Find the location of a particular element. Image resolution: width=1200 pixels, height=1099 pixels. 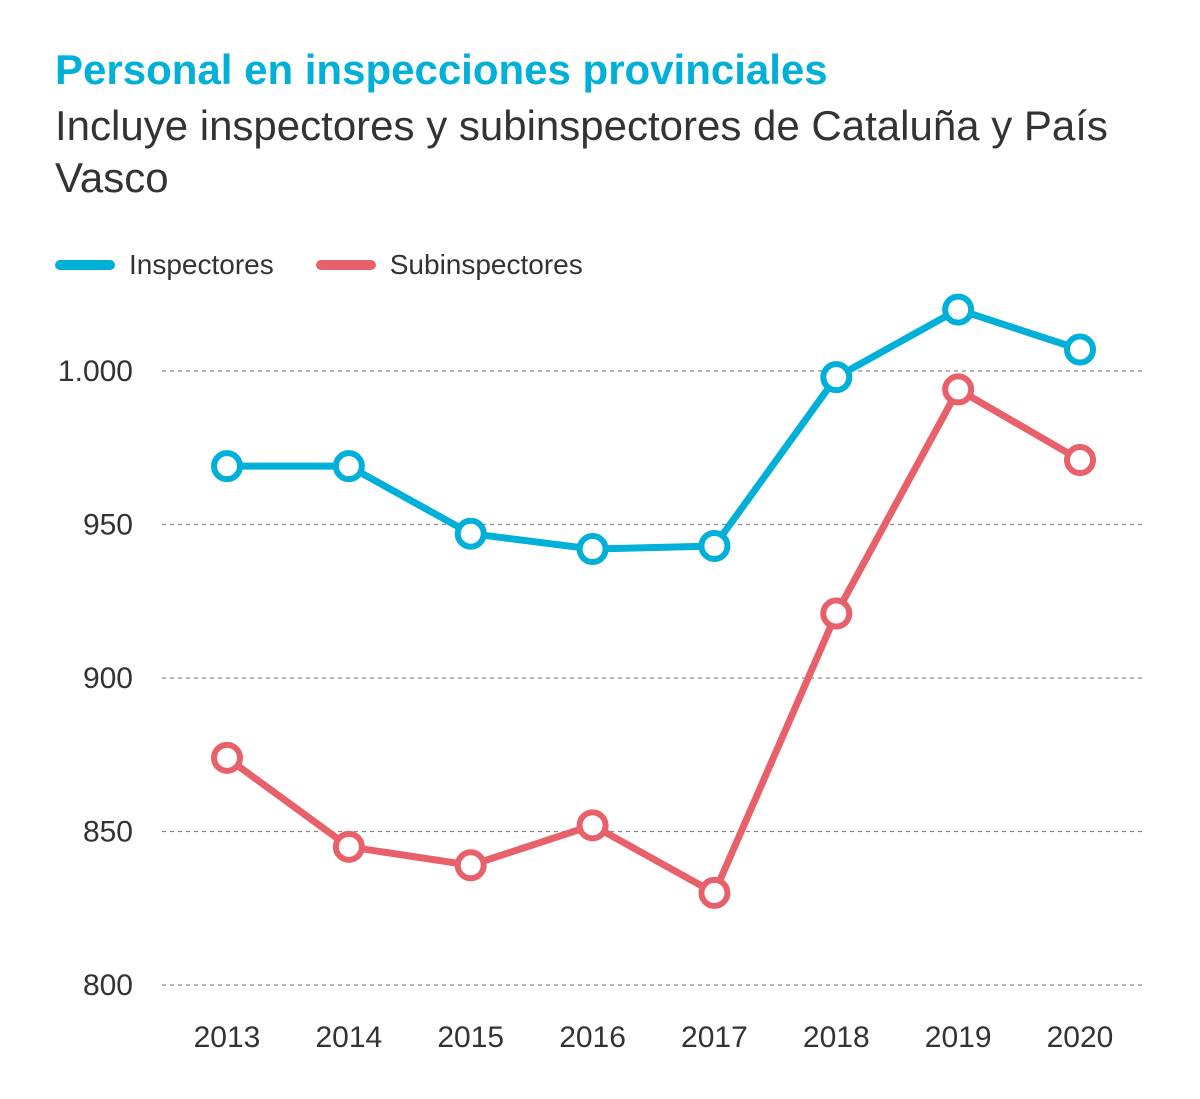

chart-title: Personal en inspecciones provinciales is located at coordinates (441, 69).